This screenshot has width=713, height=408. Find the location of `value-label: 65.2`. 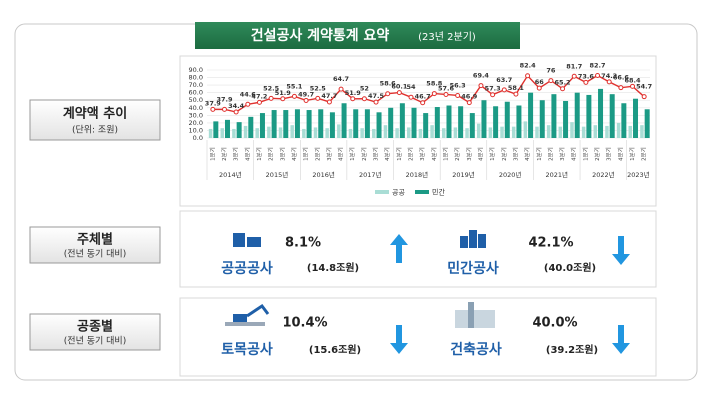

value-label: 65.2 is located at coordinates (563, 83).